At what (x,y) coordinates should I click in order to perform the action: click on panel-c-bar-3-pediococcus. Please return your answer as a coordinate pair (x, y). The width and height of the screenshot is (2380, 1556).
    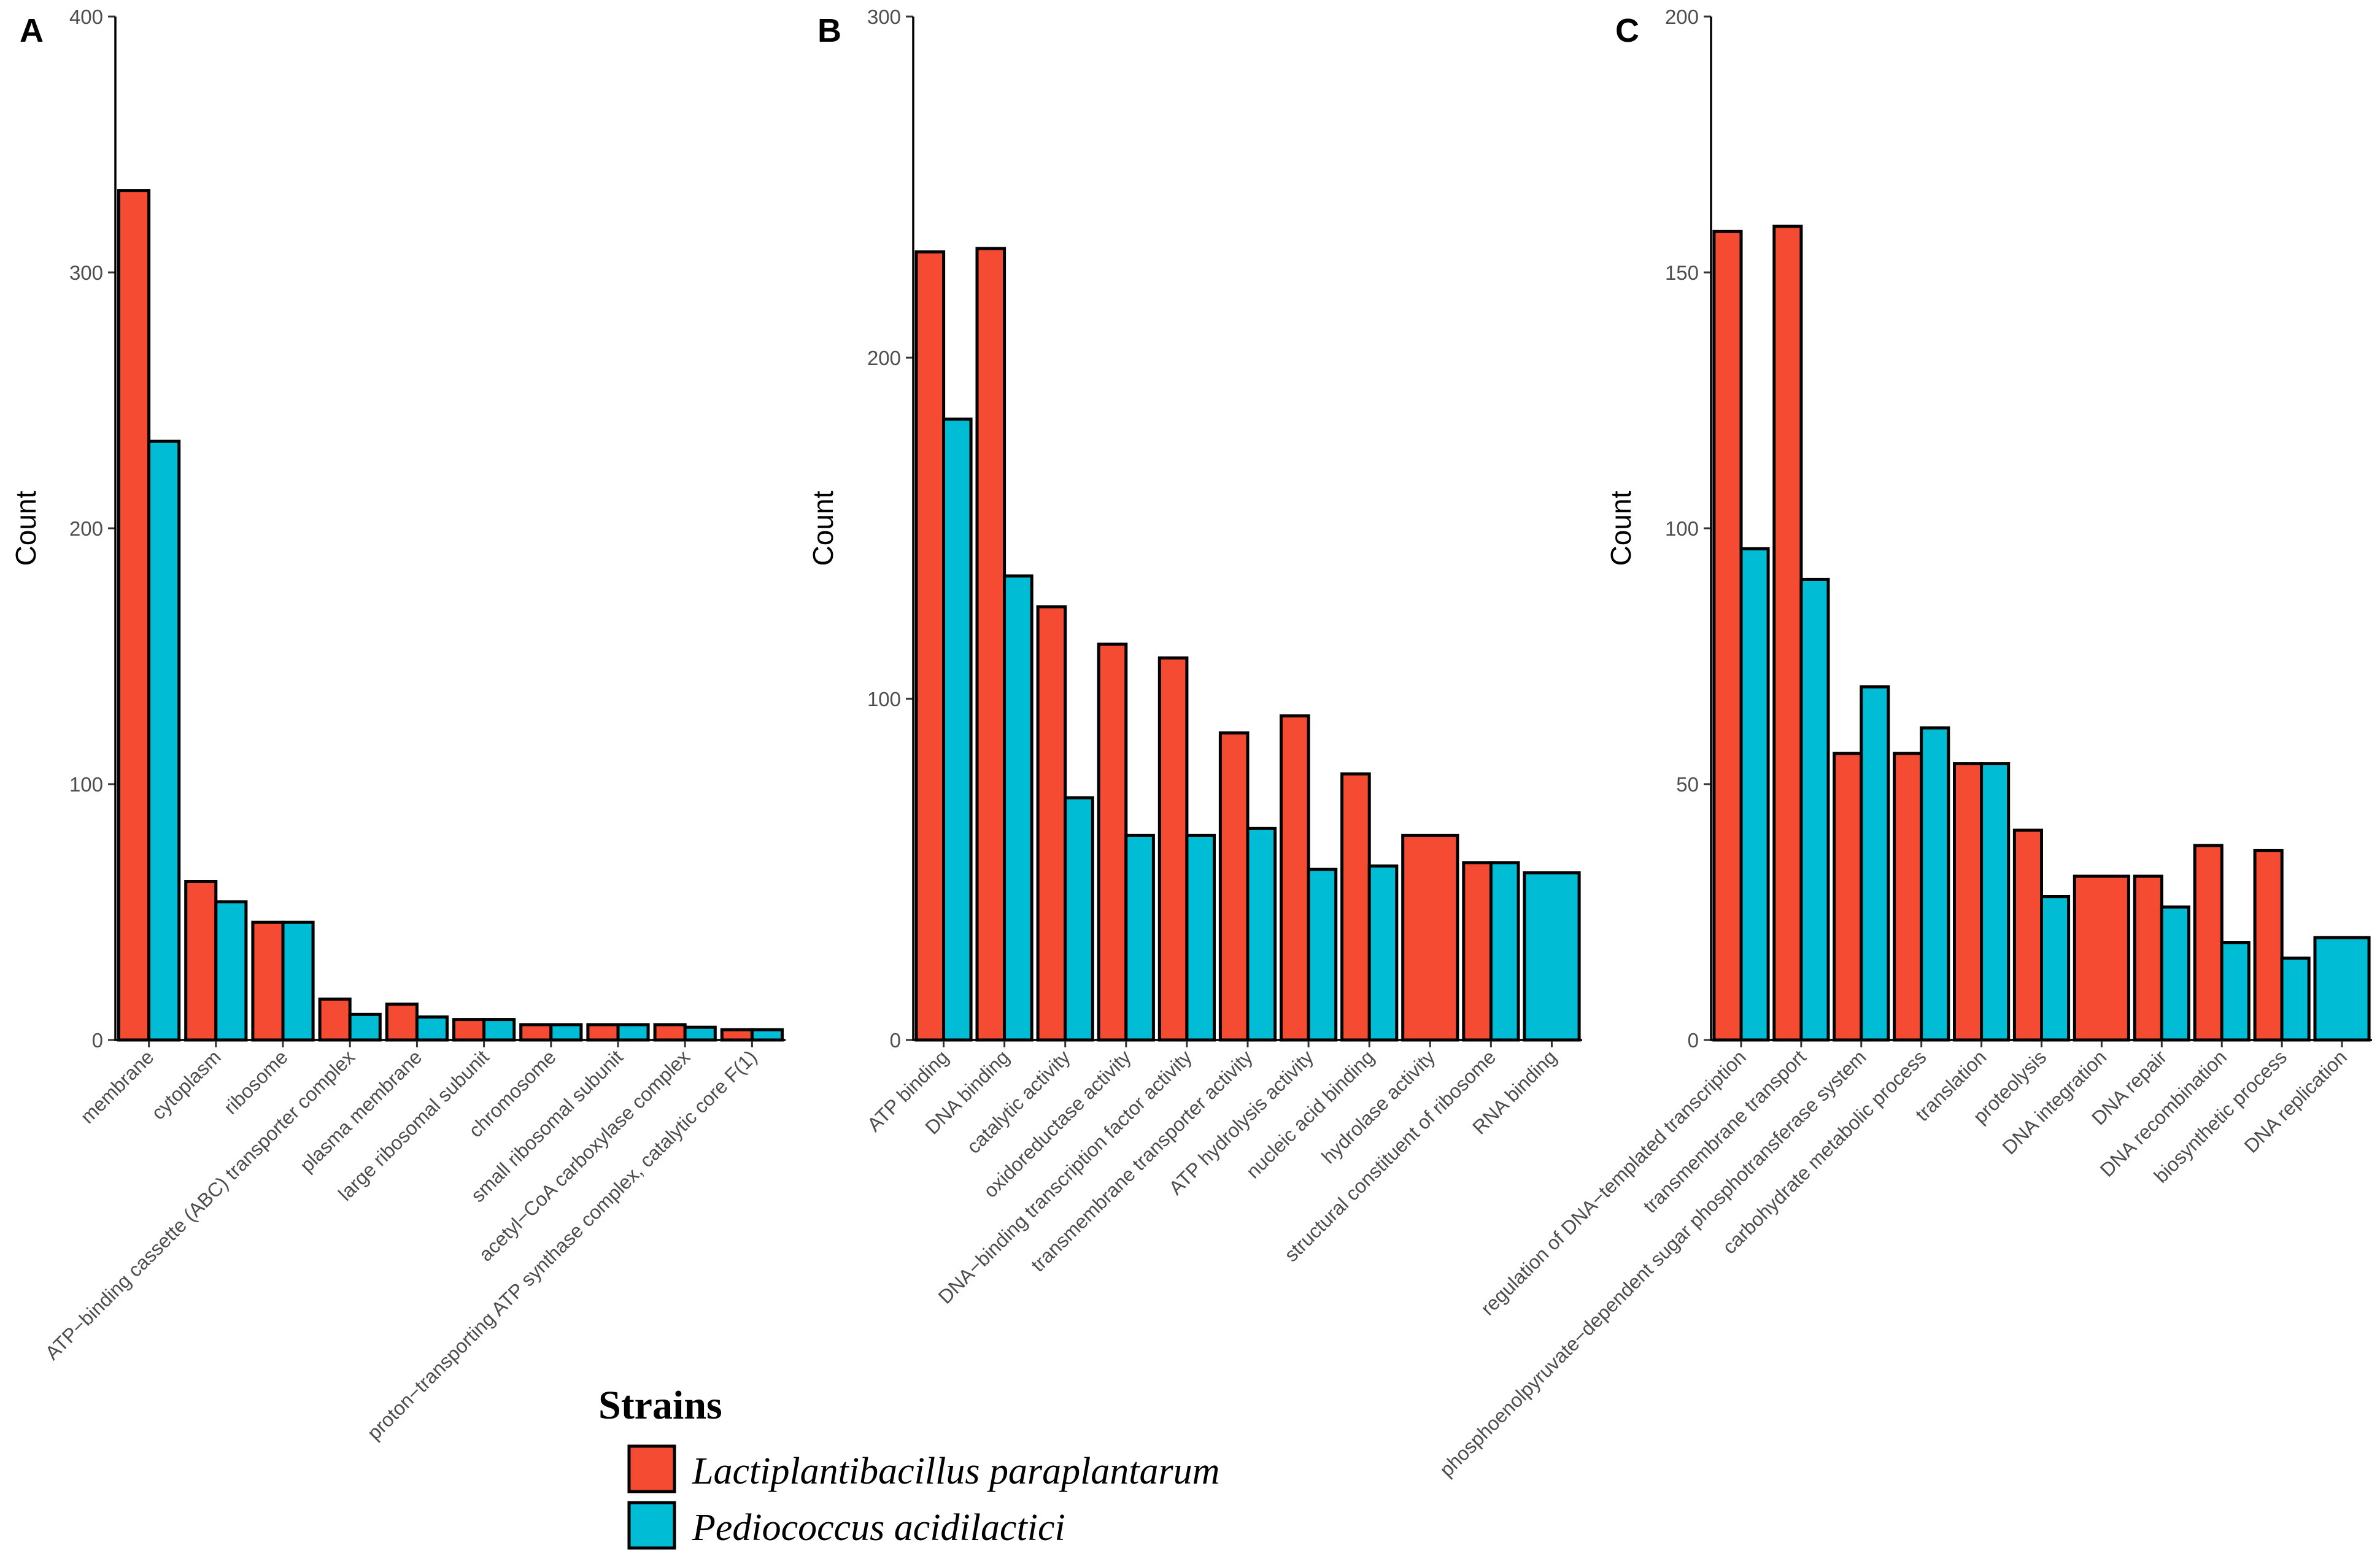
    Looking at the image, I should click on (1935, 884).